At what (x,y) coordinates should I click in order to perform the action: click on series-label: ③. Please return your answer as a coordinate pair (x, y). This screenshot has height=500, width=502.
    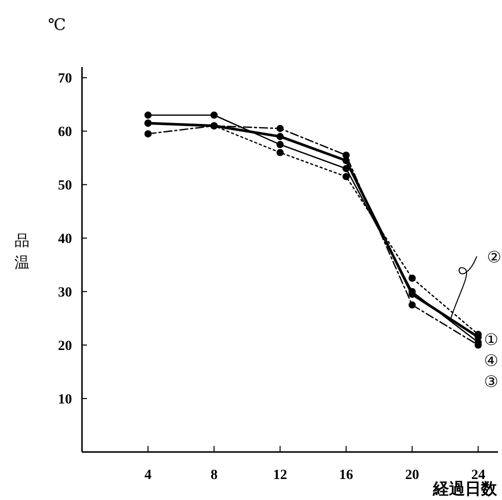
    Looking at the image, I should click on (491, 381).